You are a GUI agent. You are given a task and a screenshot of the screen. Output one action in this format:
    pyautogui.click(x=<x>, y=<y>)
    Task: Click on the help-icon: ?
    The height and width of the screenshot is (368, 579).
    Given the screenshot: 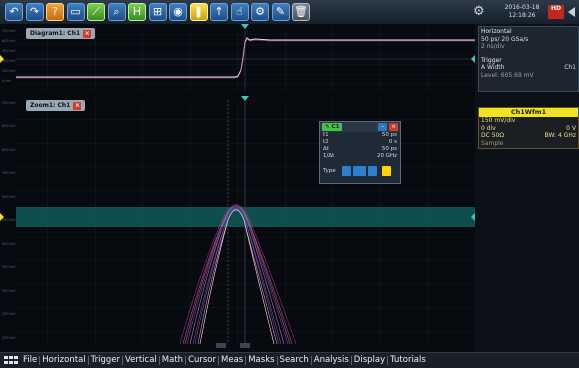 What is the action you would take?
    pyautogui.click(x=55, y=11)
    